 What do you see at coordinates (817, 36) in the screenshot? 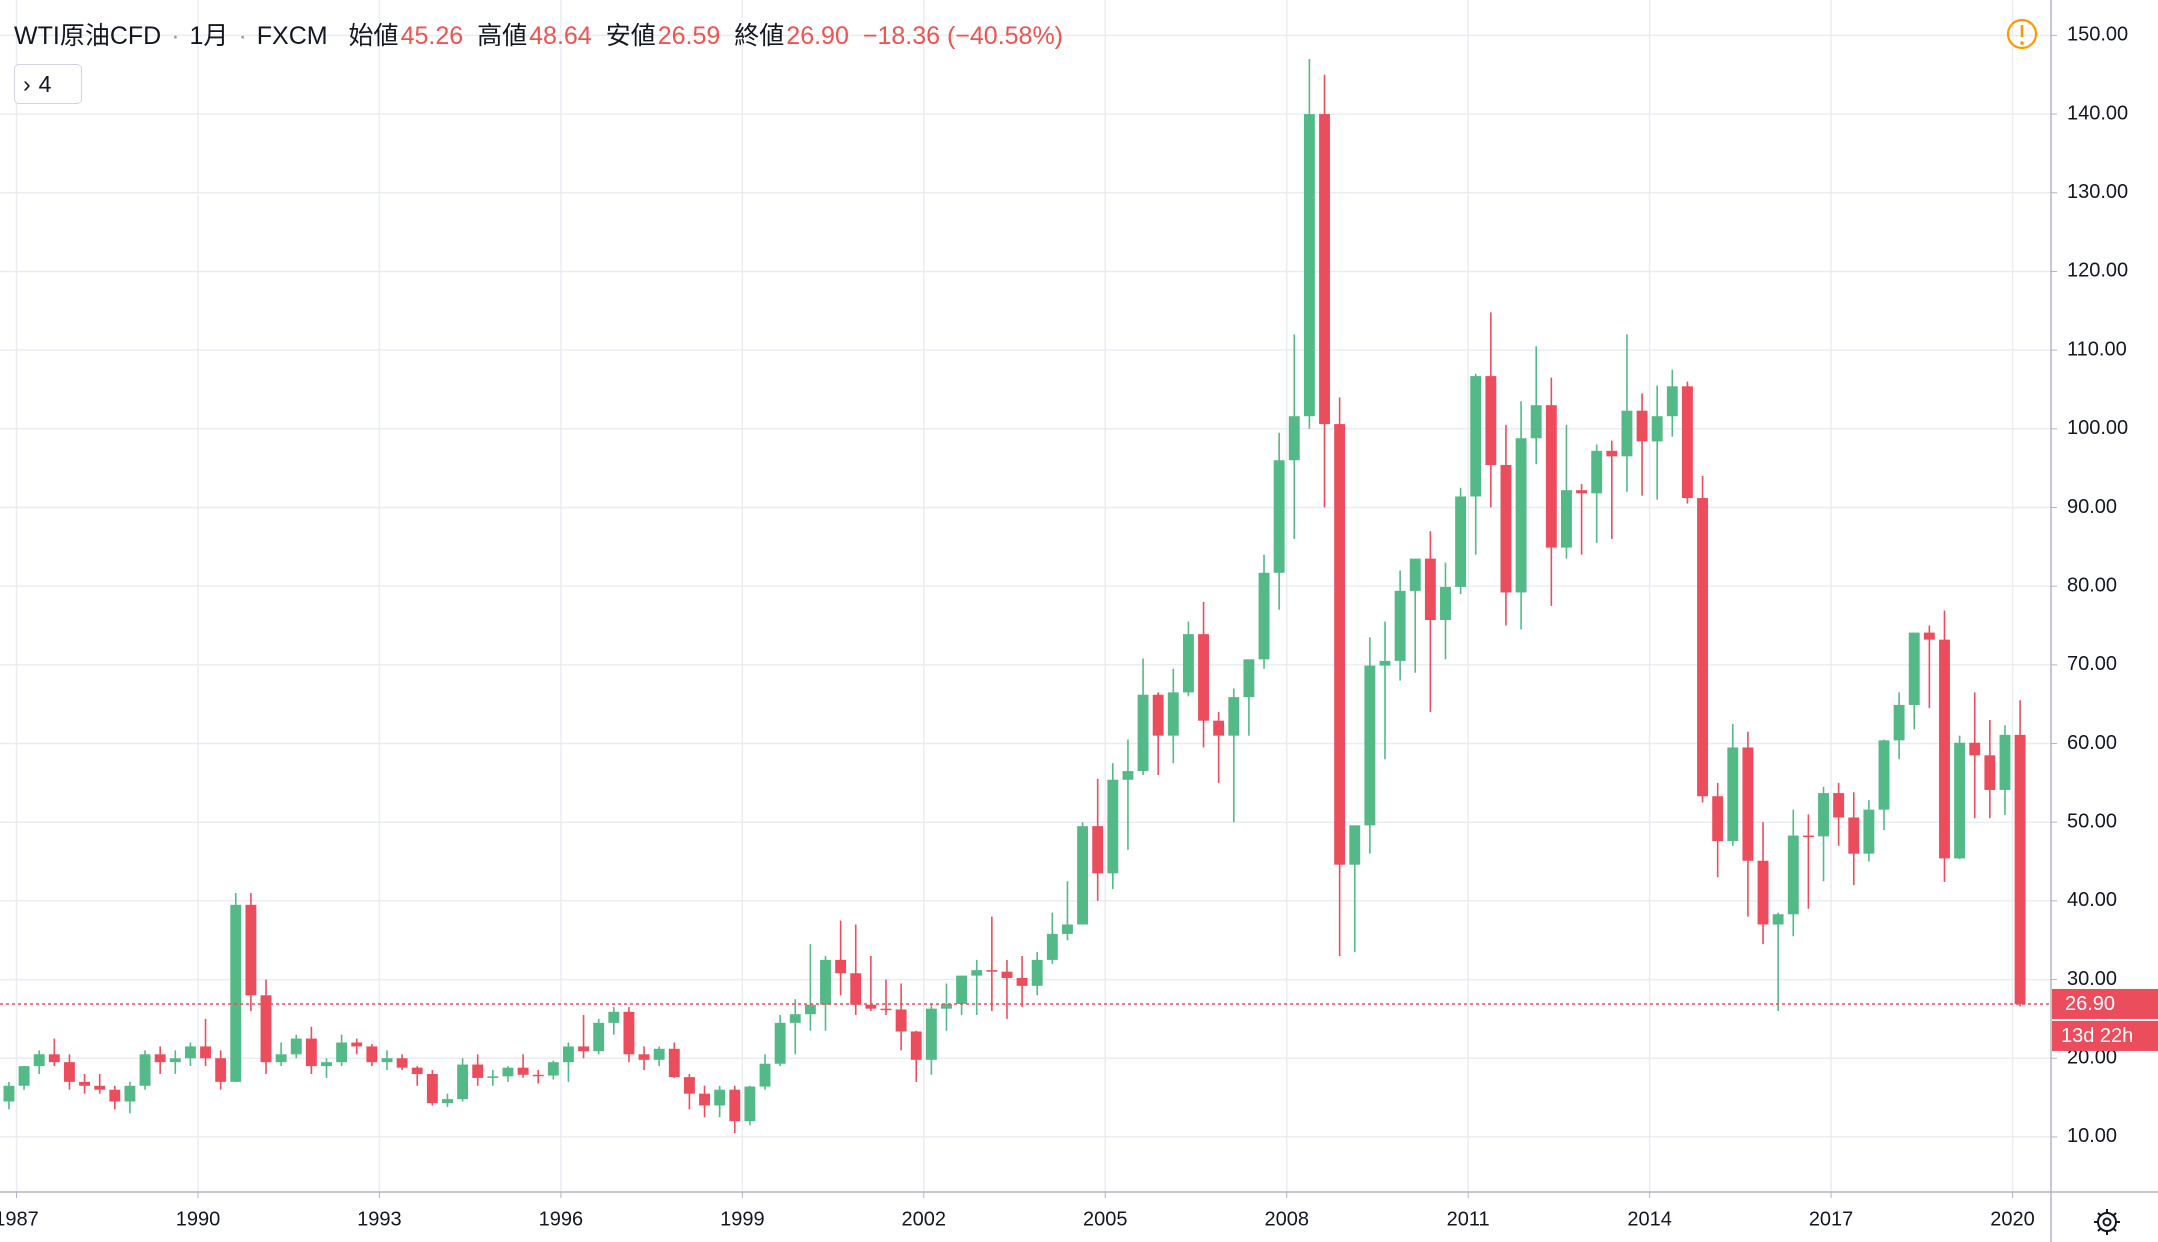
I see `close-value: 26.90` at bounding box center [817, 36].